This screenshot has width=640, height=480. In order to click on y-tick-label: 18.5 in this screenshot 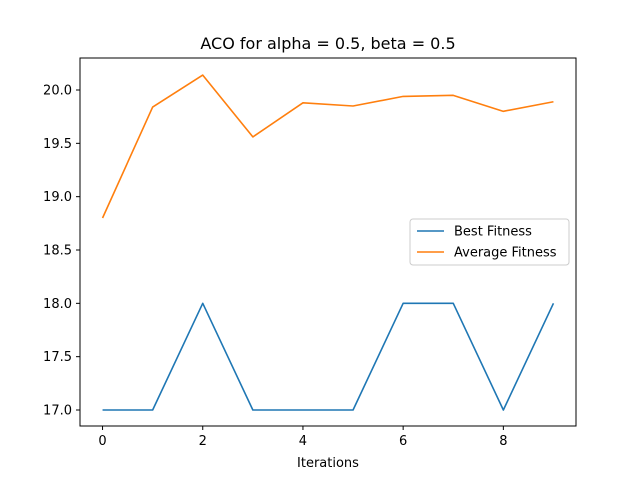, I will do `click(57, 251)`.